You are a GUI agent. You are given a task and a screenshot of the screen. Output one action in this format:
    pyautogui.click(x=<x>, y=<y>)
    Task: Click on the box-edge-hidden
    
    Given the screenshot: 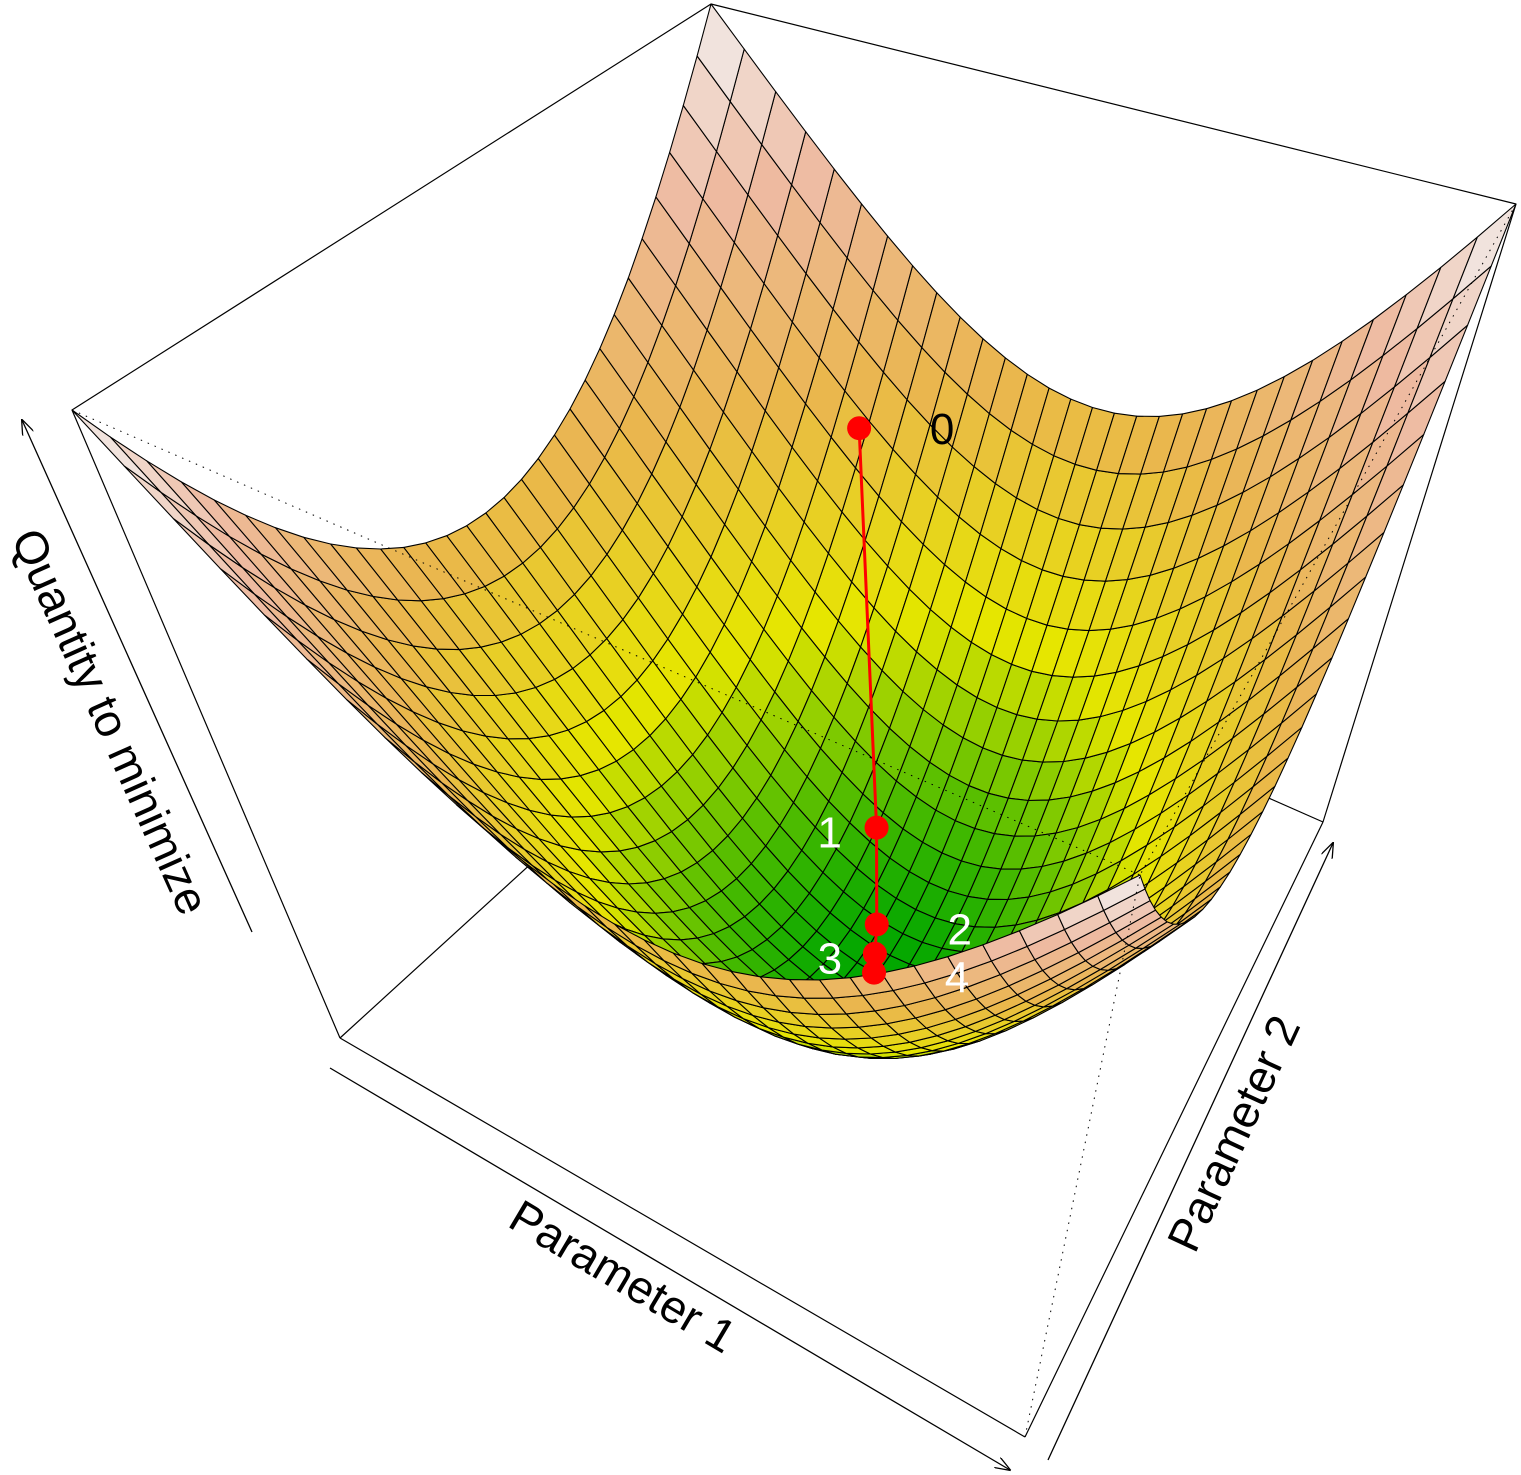 What is the action you would take?
    pyautogui.click(x=1328, y=539)
    